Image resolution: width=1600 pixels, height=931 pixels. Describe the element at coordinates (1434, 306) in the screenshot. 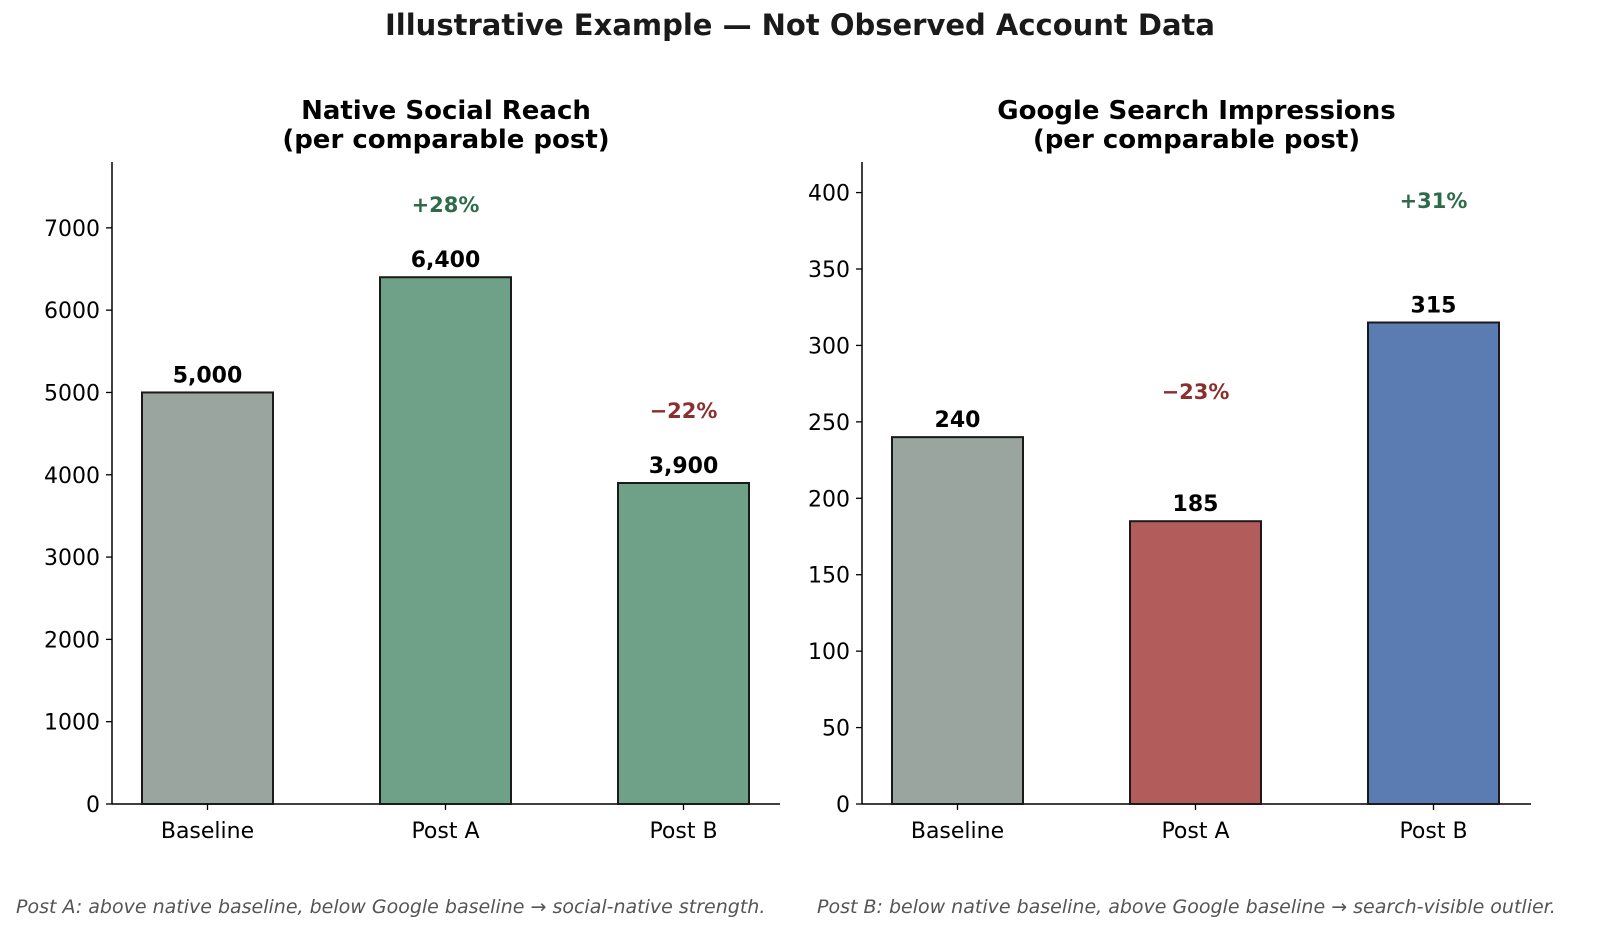

I see `bar-value-label: 315` at that location.